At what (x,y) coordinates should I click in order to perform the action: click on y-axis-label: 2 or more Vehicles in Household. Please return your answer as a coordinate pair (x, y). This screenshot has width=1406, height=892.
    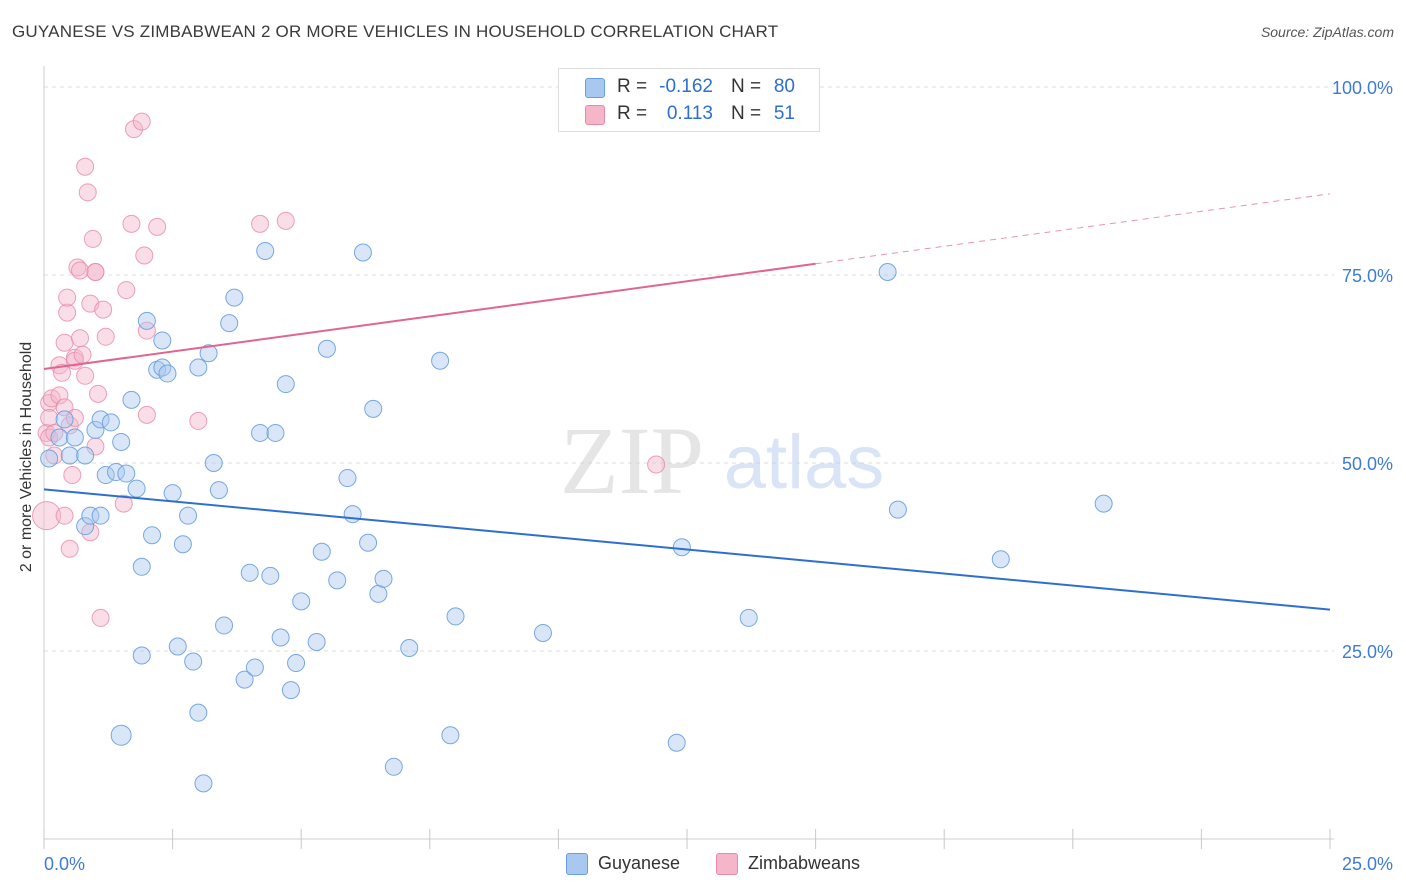
    Looking at the image, I should click on (26, 457).